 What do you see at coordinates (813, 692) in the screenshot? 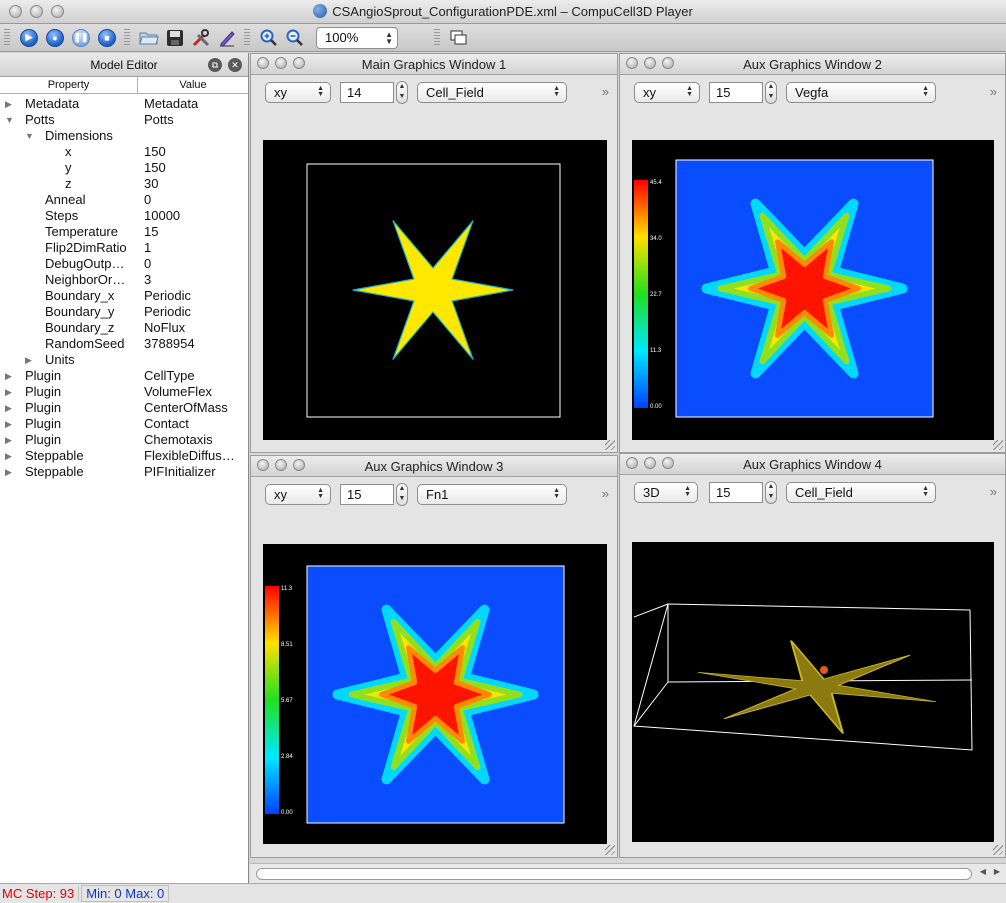
I see `visualization-canvas` at bounding box center [813, 692].